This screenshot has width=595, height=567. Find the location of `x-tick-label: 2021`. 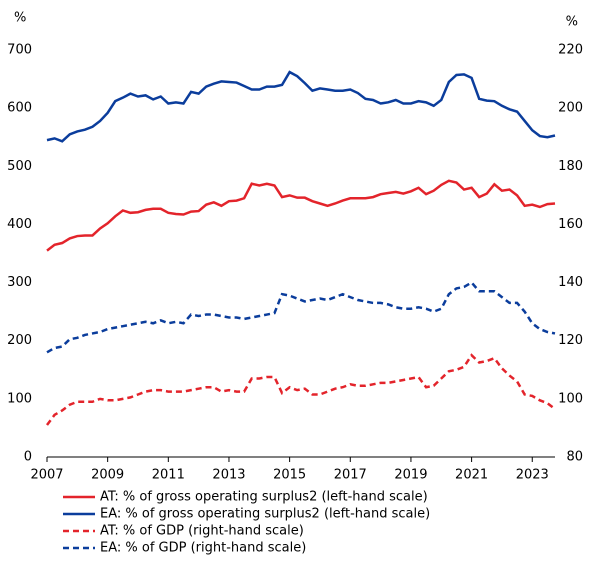

x-tick-label: 2021 is located at coordinates (471, 475).